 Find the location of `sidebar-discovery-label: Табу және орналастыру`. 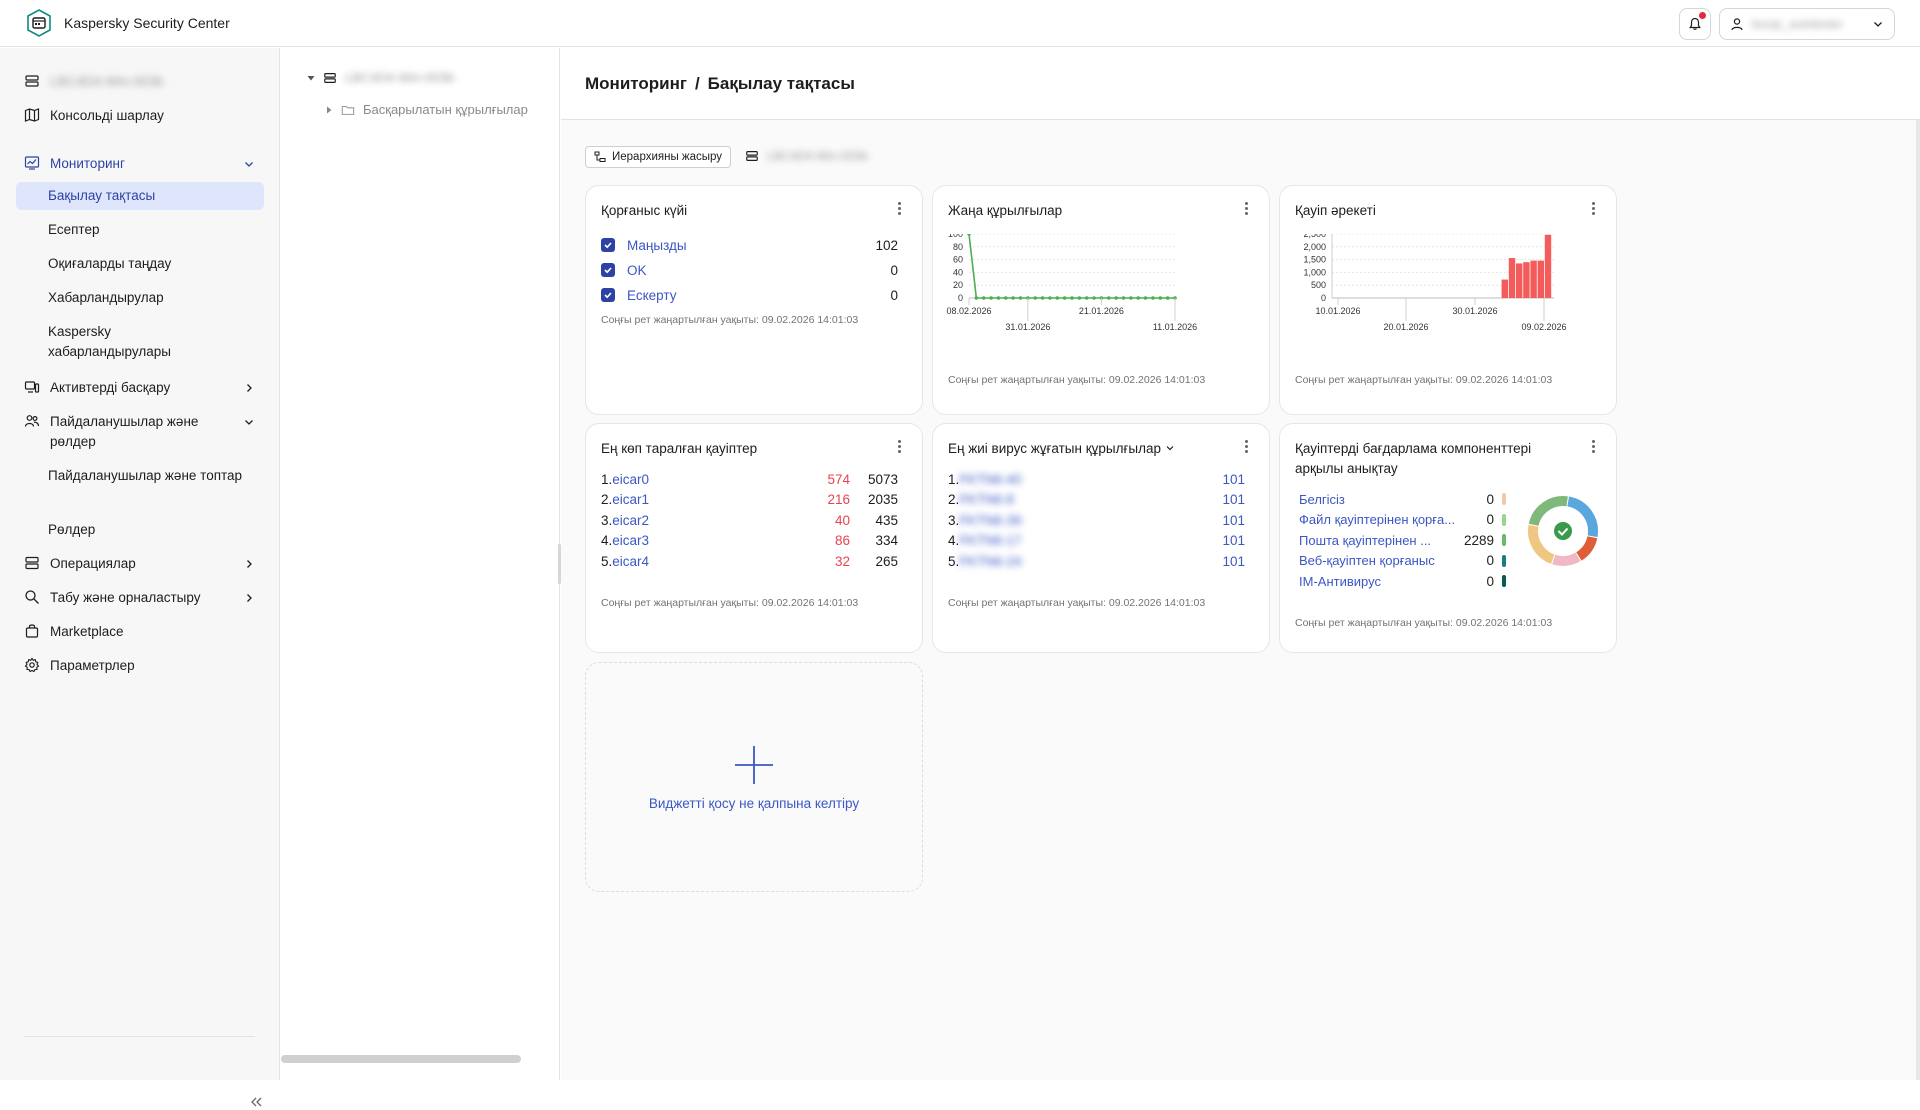

sidebar-discovery-label: Табу және орналастыру is located at coordinates (125, 597).